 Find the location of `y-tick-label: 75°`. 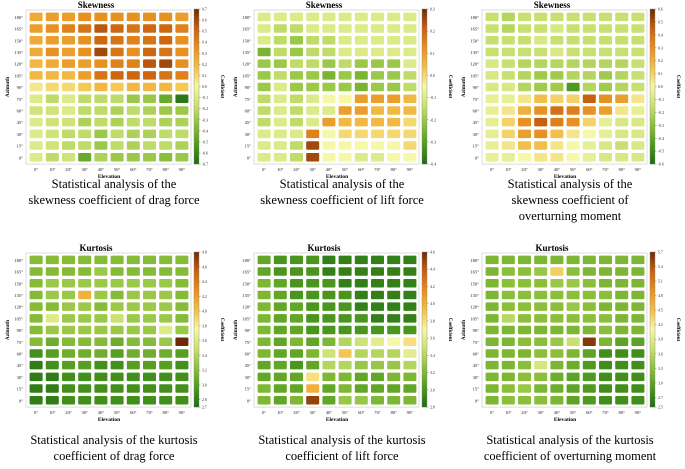

y-tick-label: 75° is located at coordinates (476, 342).